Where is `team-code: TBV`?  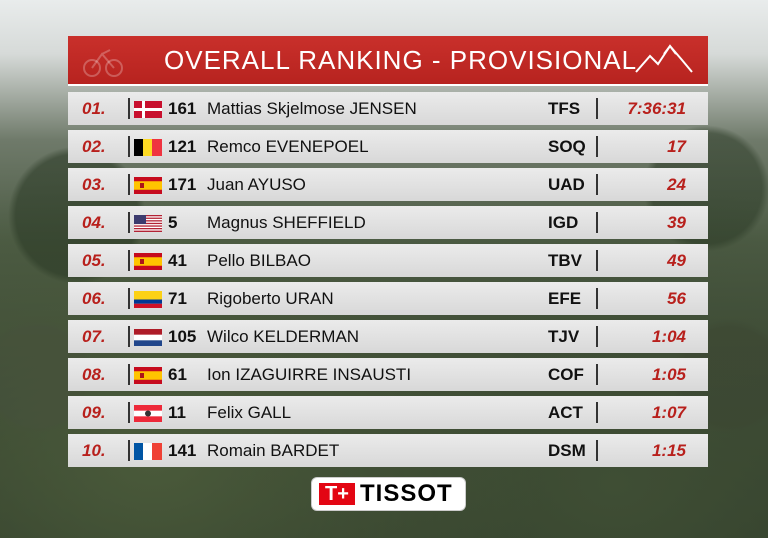 team-code: TBV is located at coordinates (565, 260).